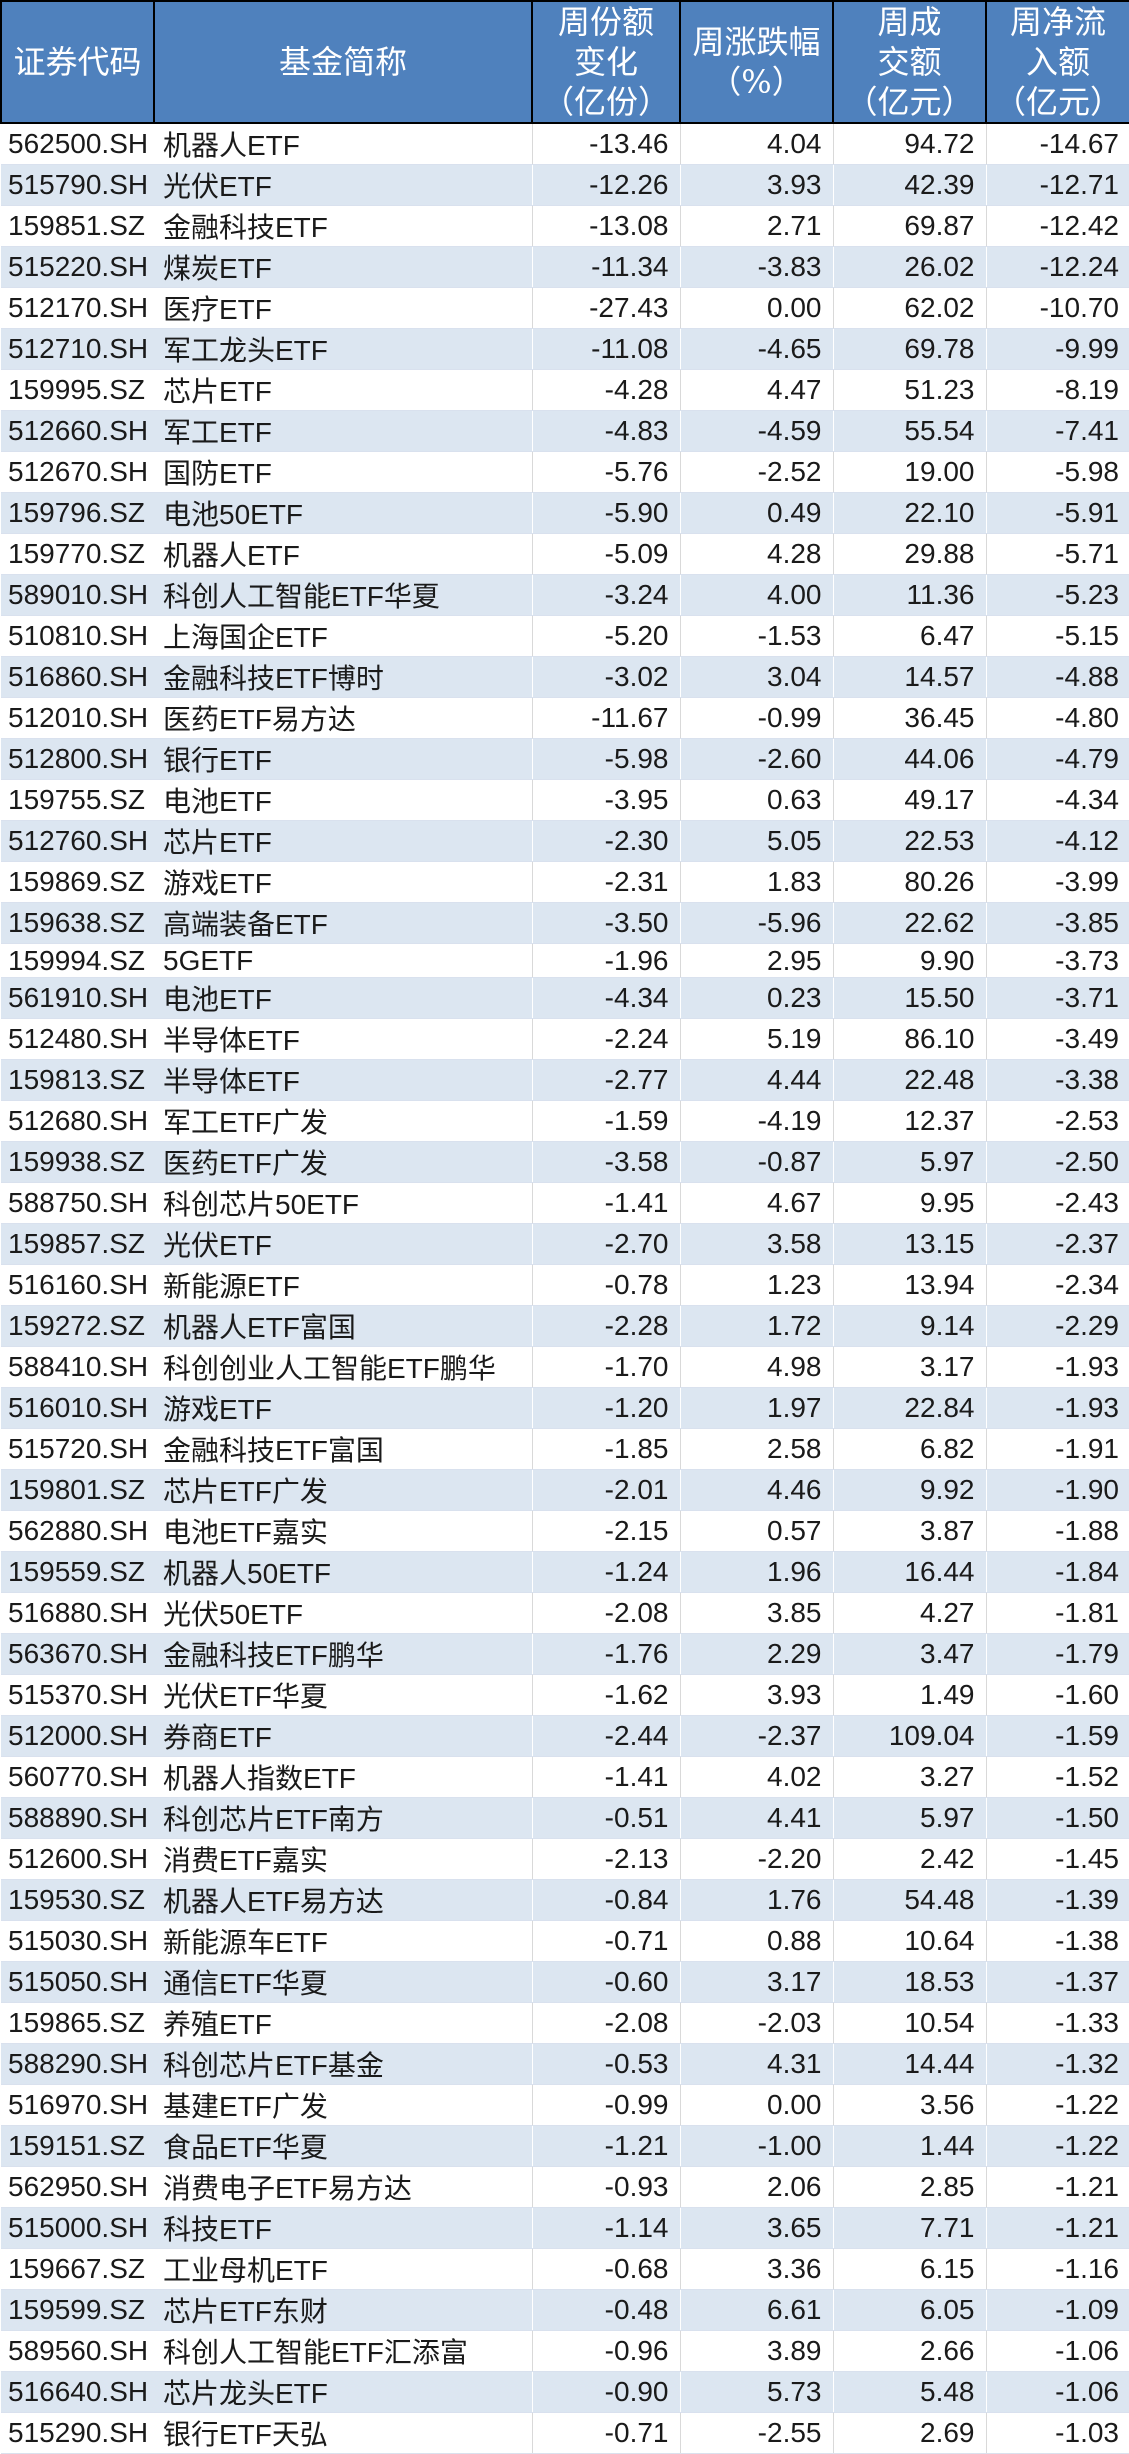  Describe the element at coordinates (565, 1449) in the screenshot. I see `table-row: 515720.SH 金融科技ETF富国 -1.85 2.58 6.82 -1.91` at that location.